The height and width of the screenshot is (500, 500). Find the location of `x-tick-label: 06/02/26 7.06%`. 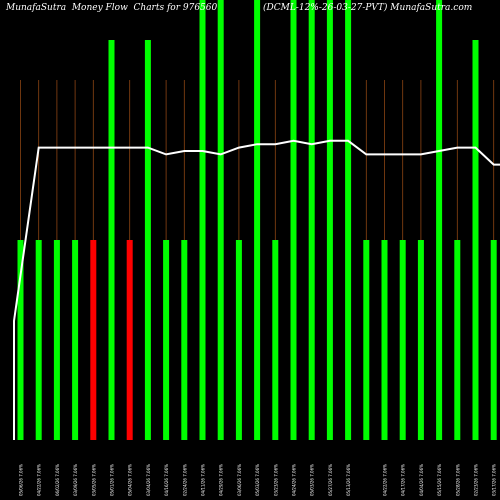

x-tick-label: 06/02/26 7.06% is located at coordinates (57, 480).